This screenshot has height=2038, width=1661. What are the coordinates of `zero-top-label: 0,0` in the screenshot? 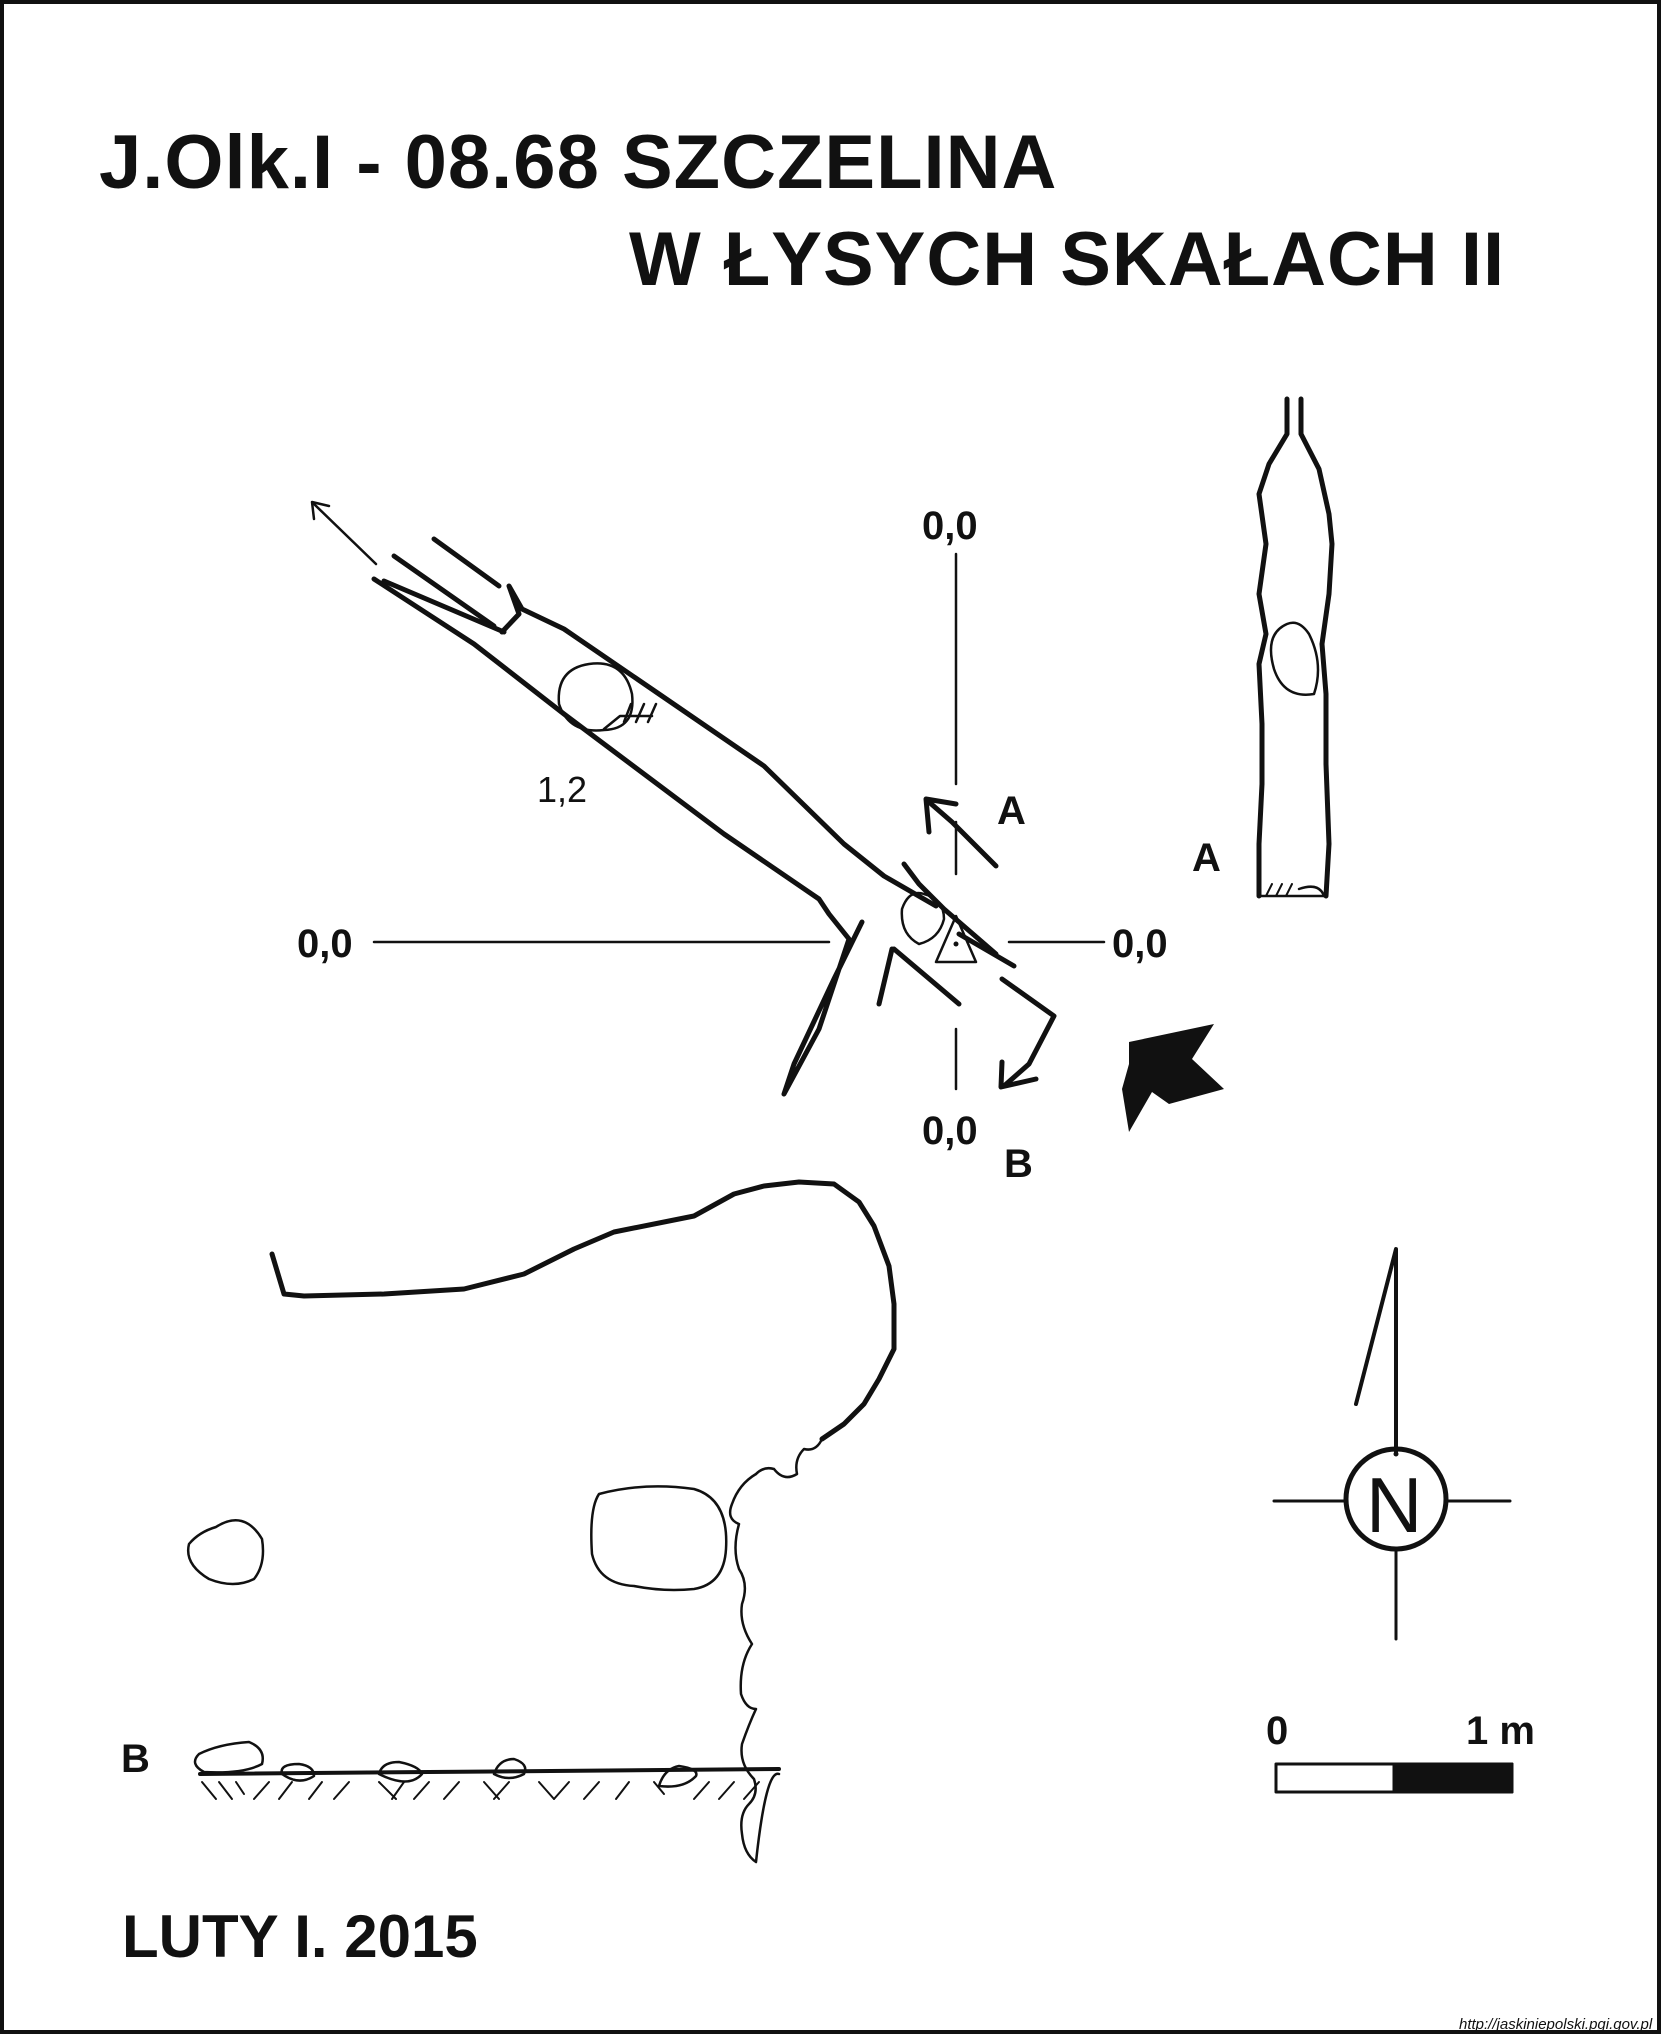 It's located at (950, 526).